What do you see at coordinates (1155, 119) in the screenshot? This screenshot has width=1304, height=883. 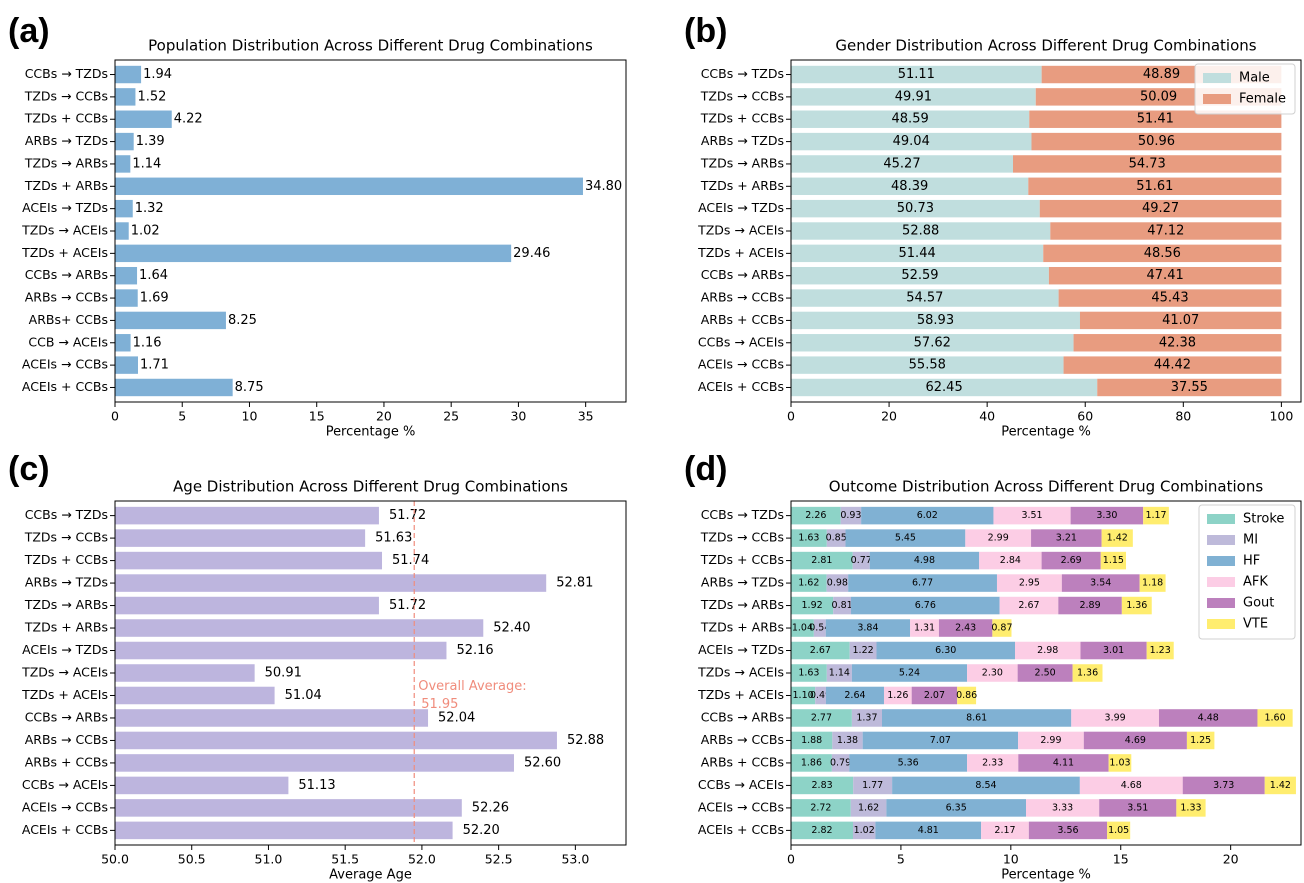 I see `segment-label: 51.41` at bounding box center [1155, 119].